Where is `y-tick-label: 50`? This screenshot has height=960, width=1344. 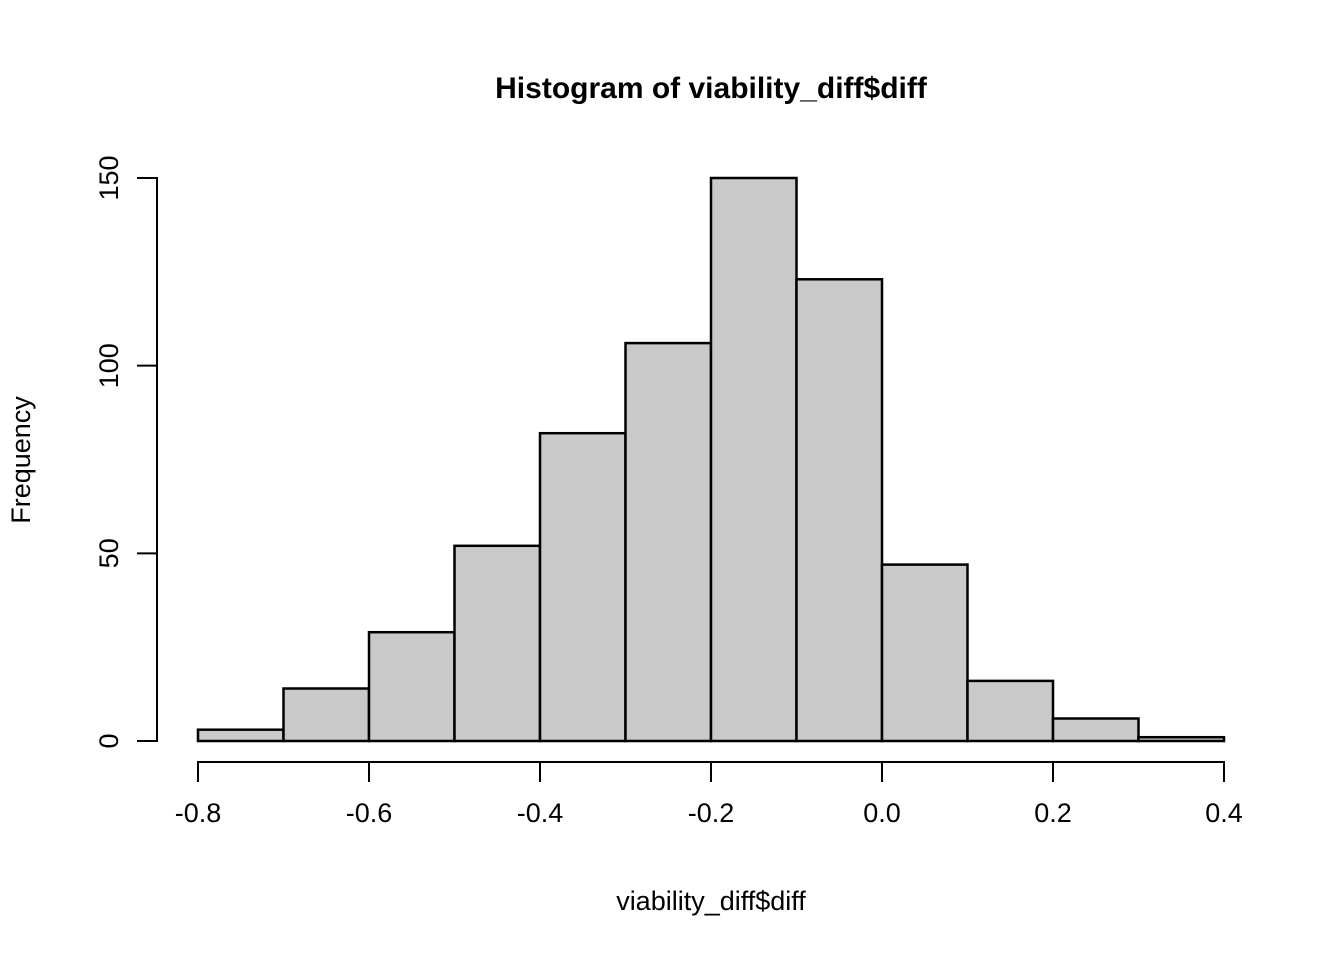
y-tick-label: 50 is located at coordinates (109, 553).